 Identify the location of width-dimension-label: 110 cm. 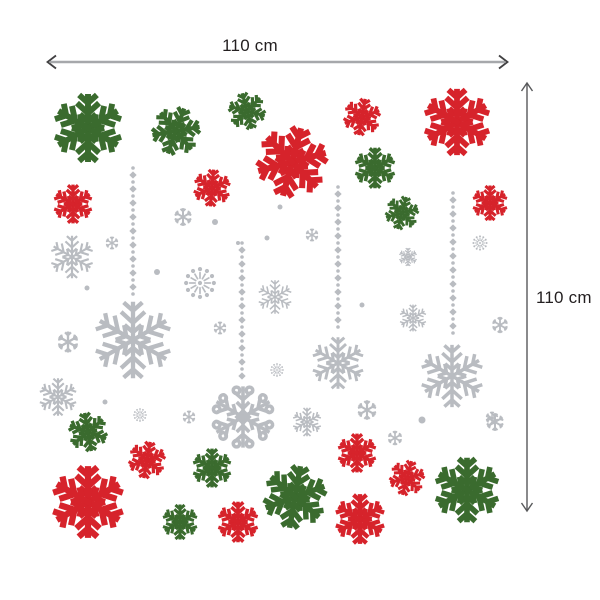
(250, 45).